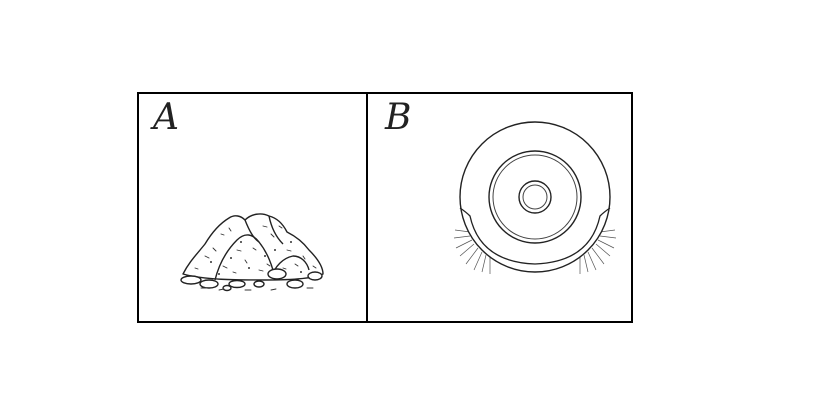 This screenshot has width=820, height=402. I want to click on panel-label-b: B, so click(398, 117).